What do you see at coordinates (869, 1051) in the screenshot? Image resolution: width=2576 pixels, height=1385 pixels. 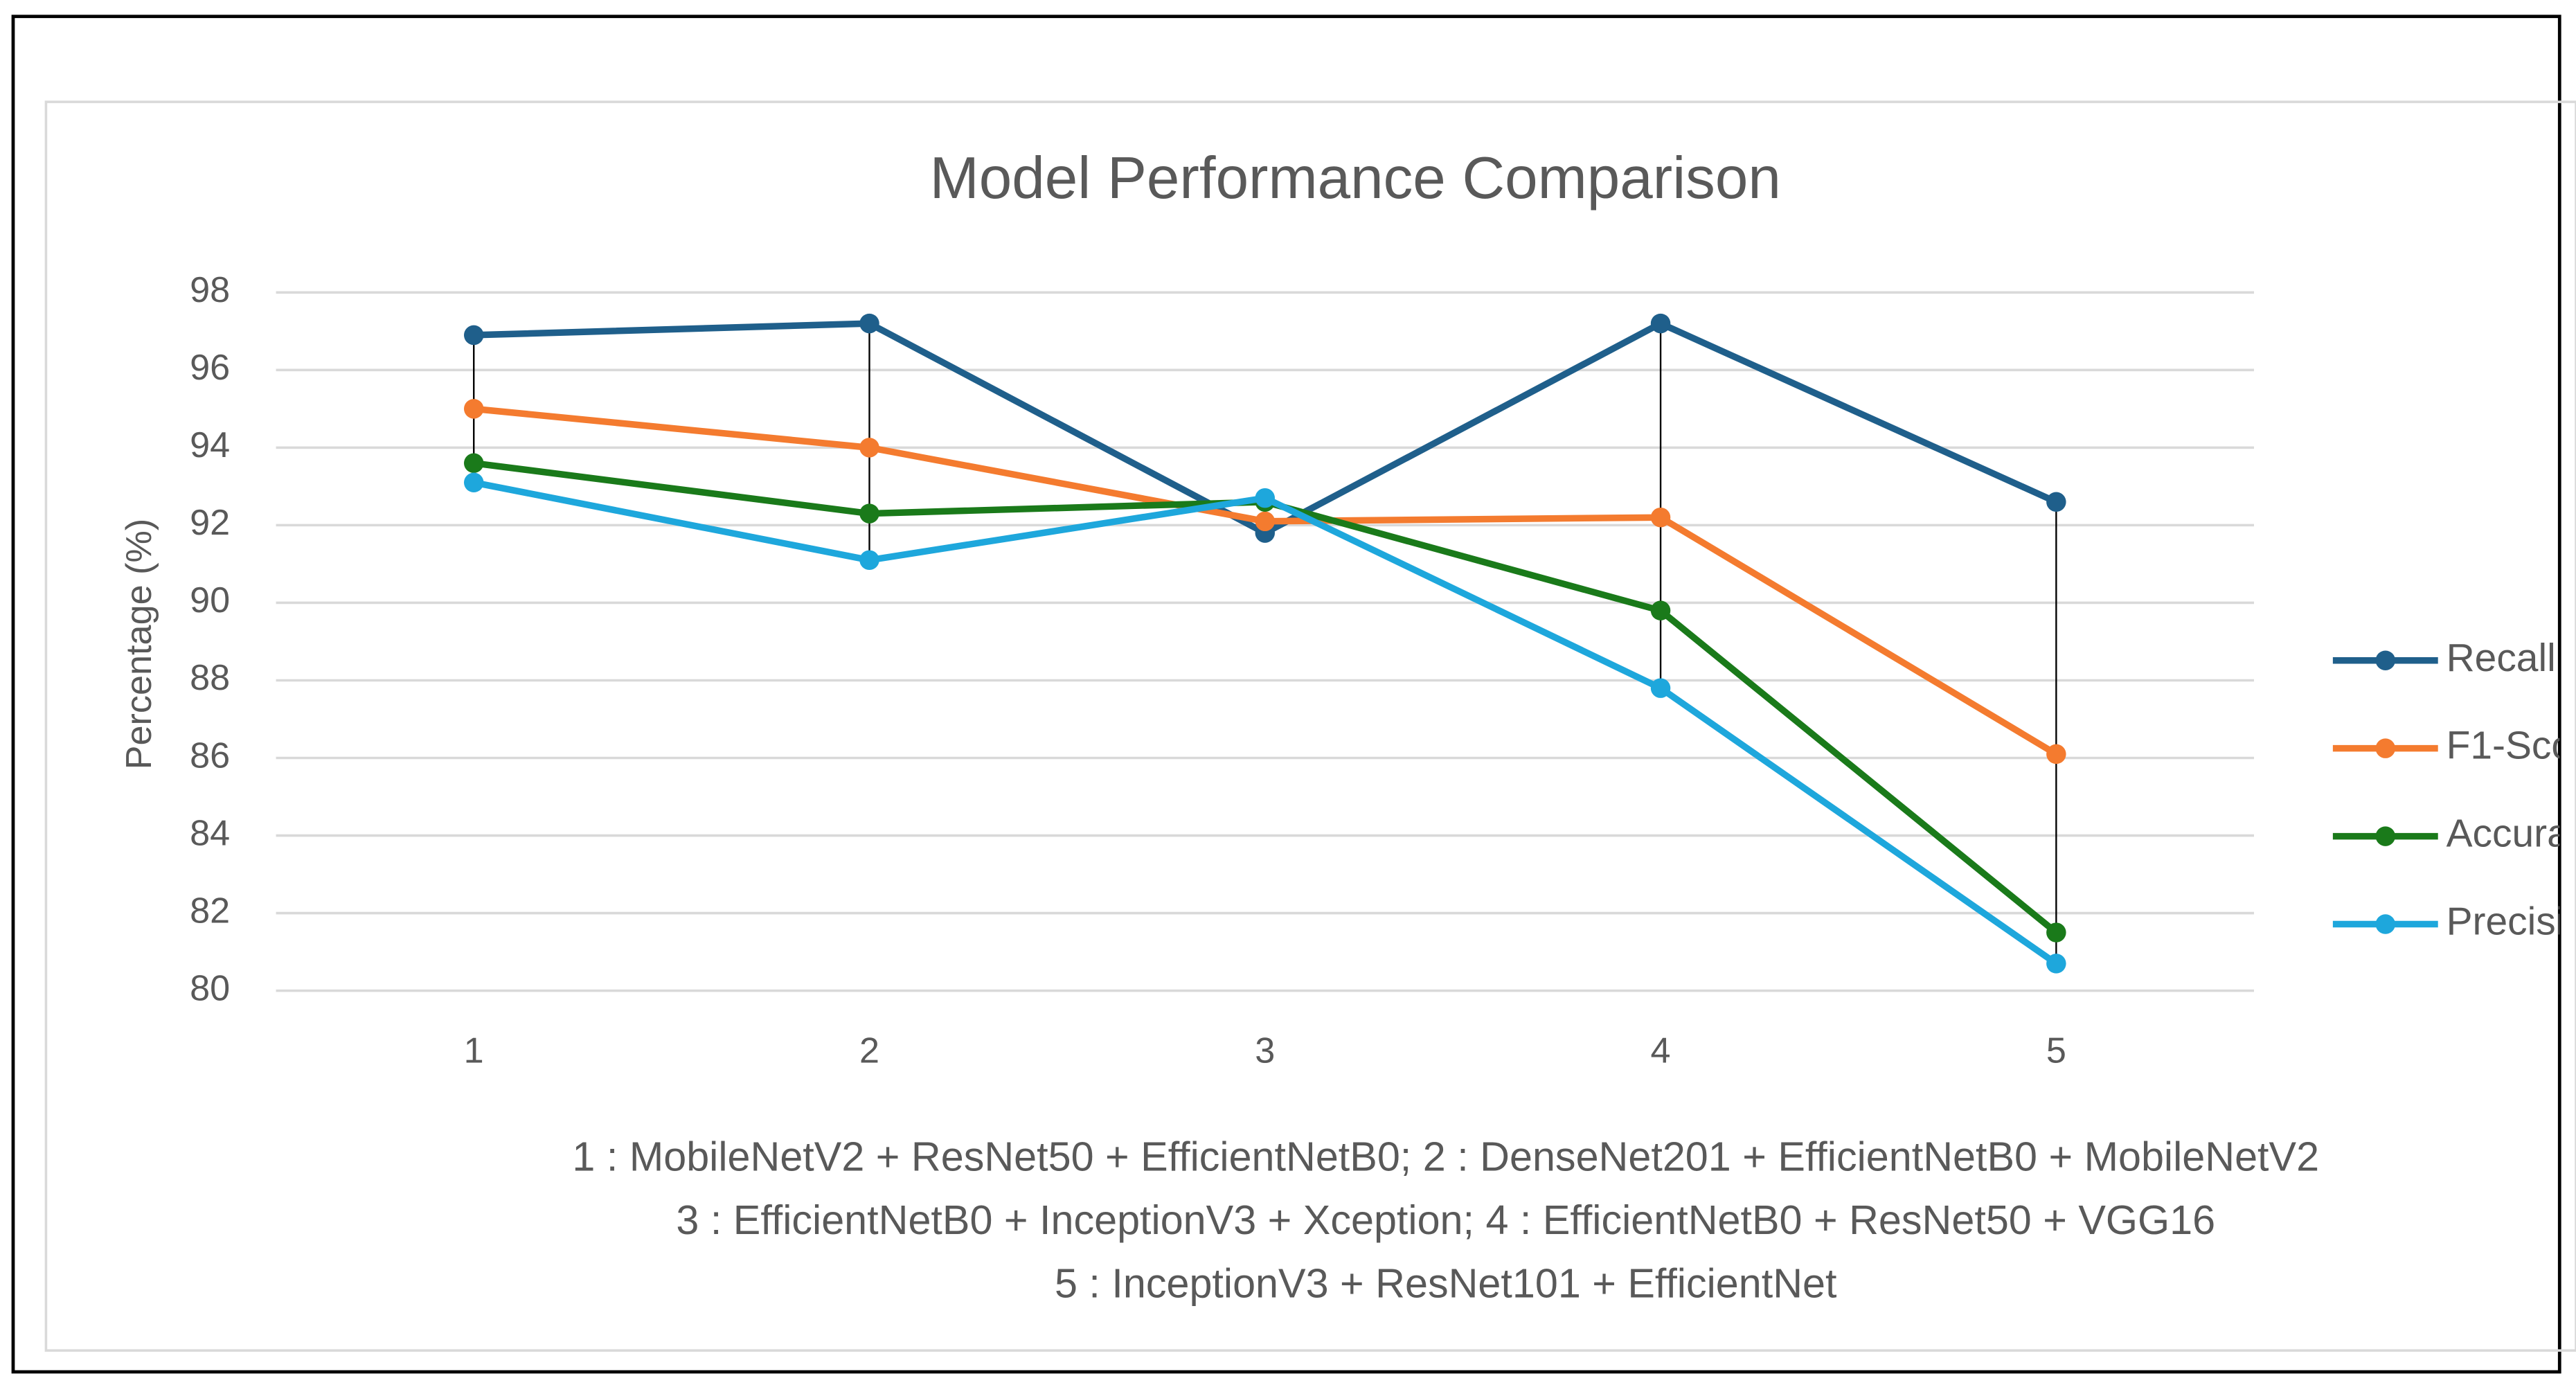 I see `x-tick-label: 2` at bounding box center [869, 1051].